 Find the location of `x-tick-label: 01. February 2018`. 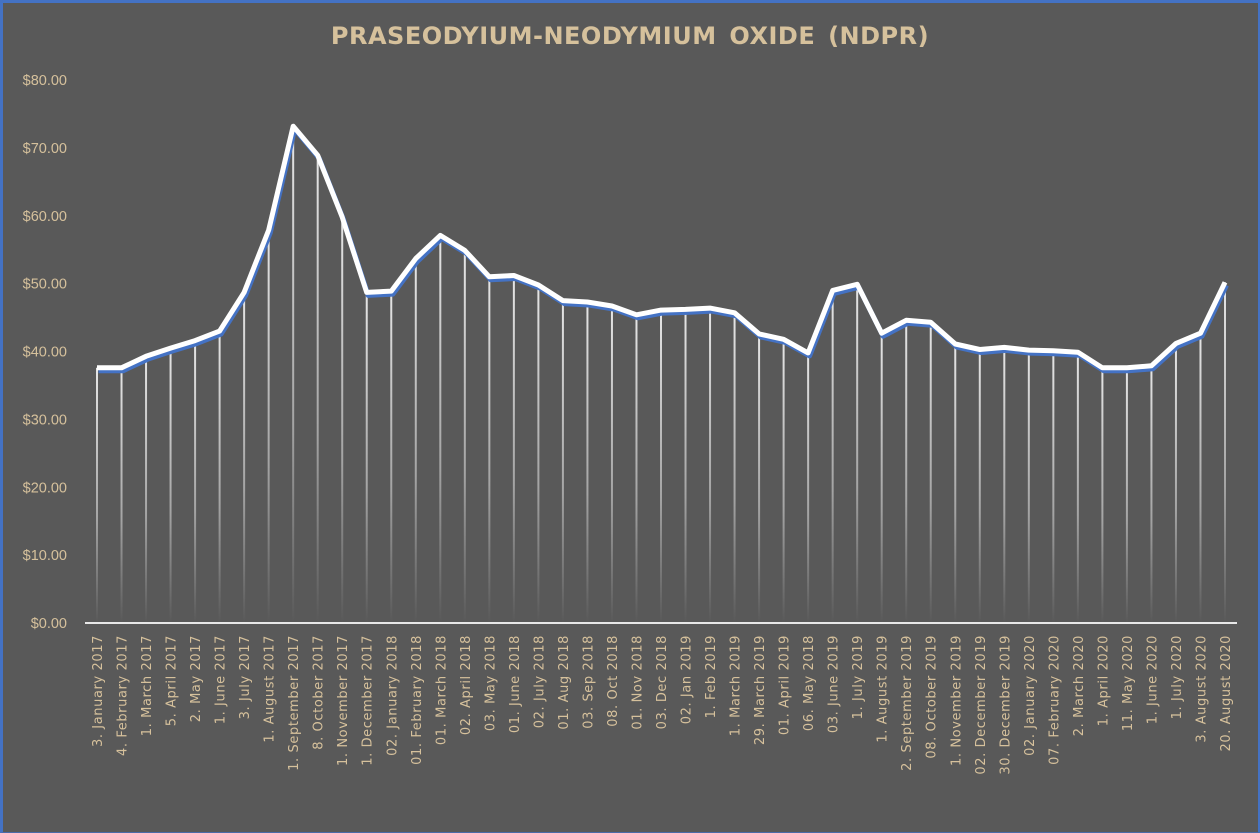

x-tick-label: 01. February 2018 is located at coordinates (417, 700).